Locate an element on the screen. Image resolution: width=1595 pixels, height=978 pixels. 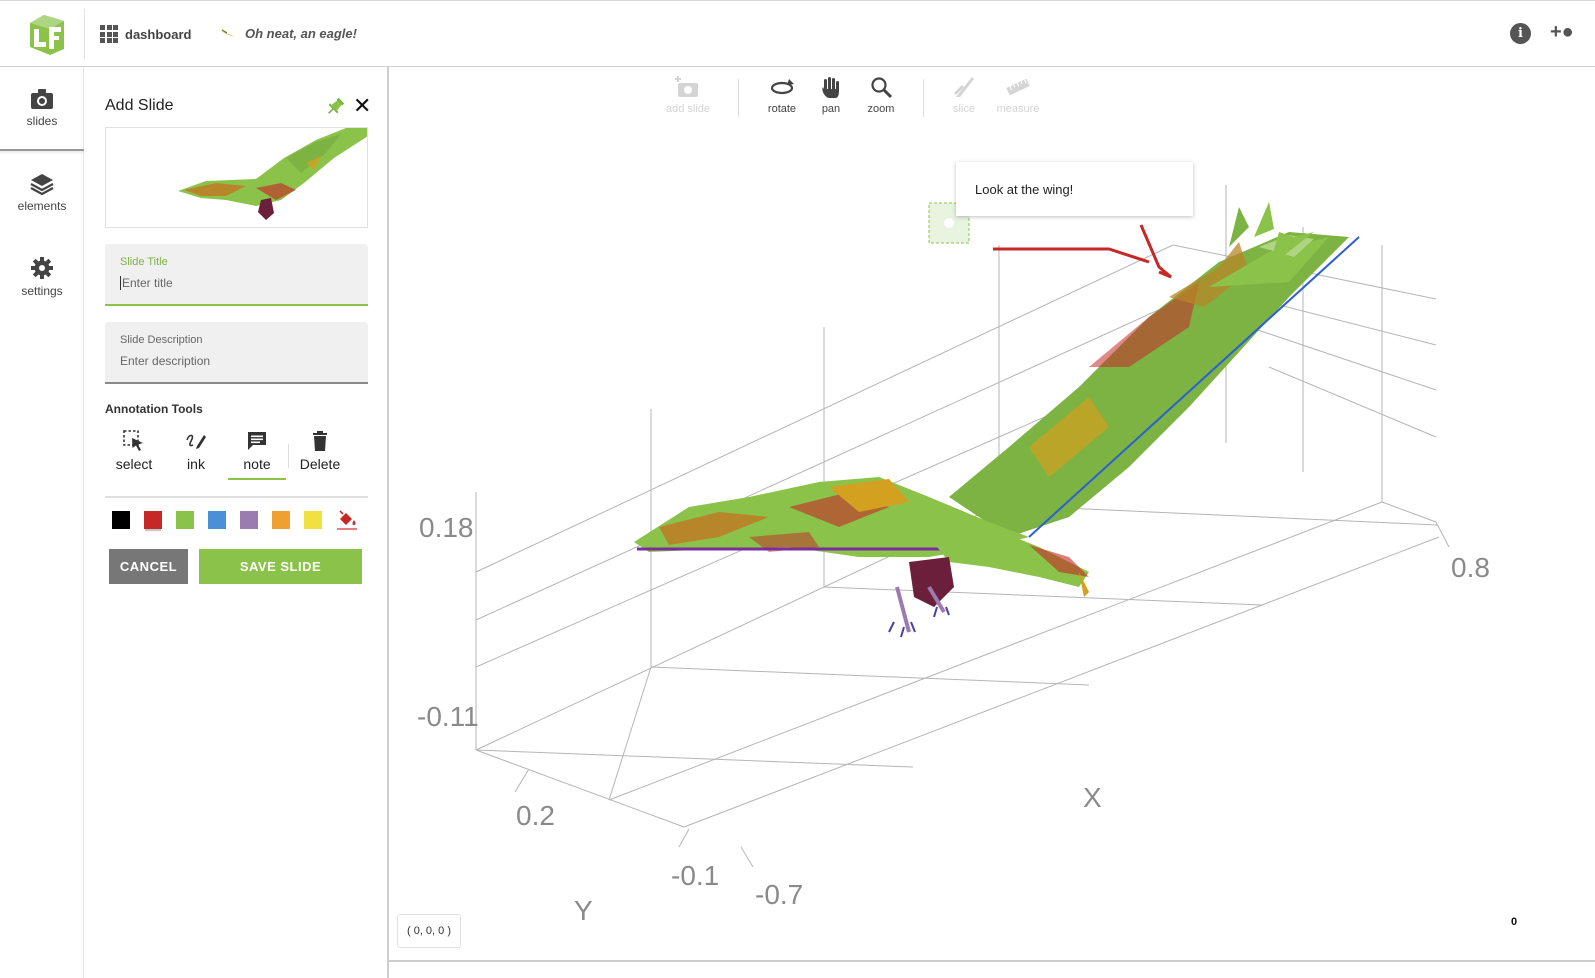
pin-icon is located at coordinates (335, 107).